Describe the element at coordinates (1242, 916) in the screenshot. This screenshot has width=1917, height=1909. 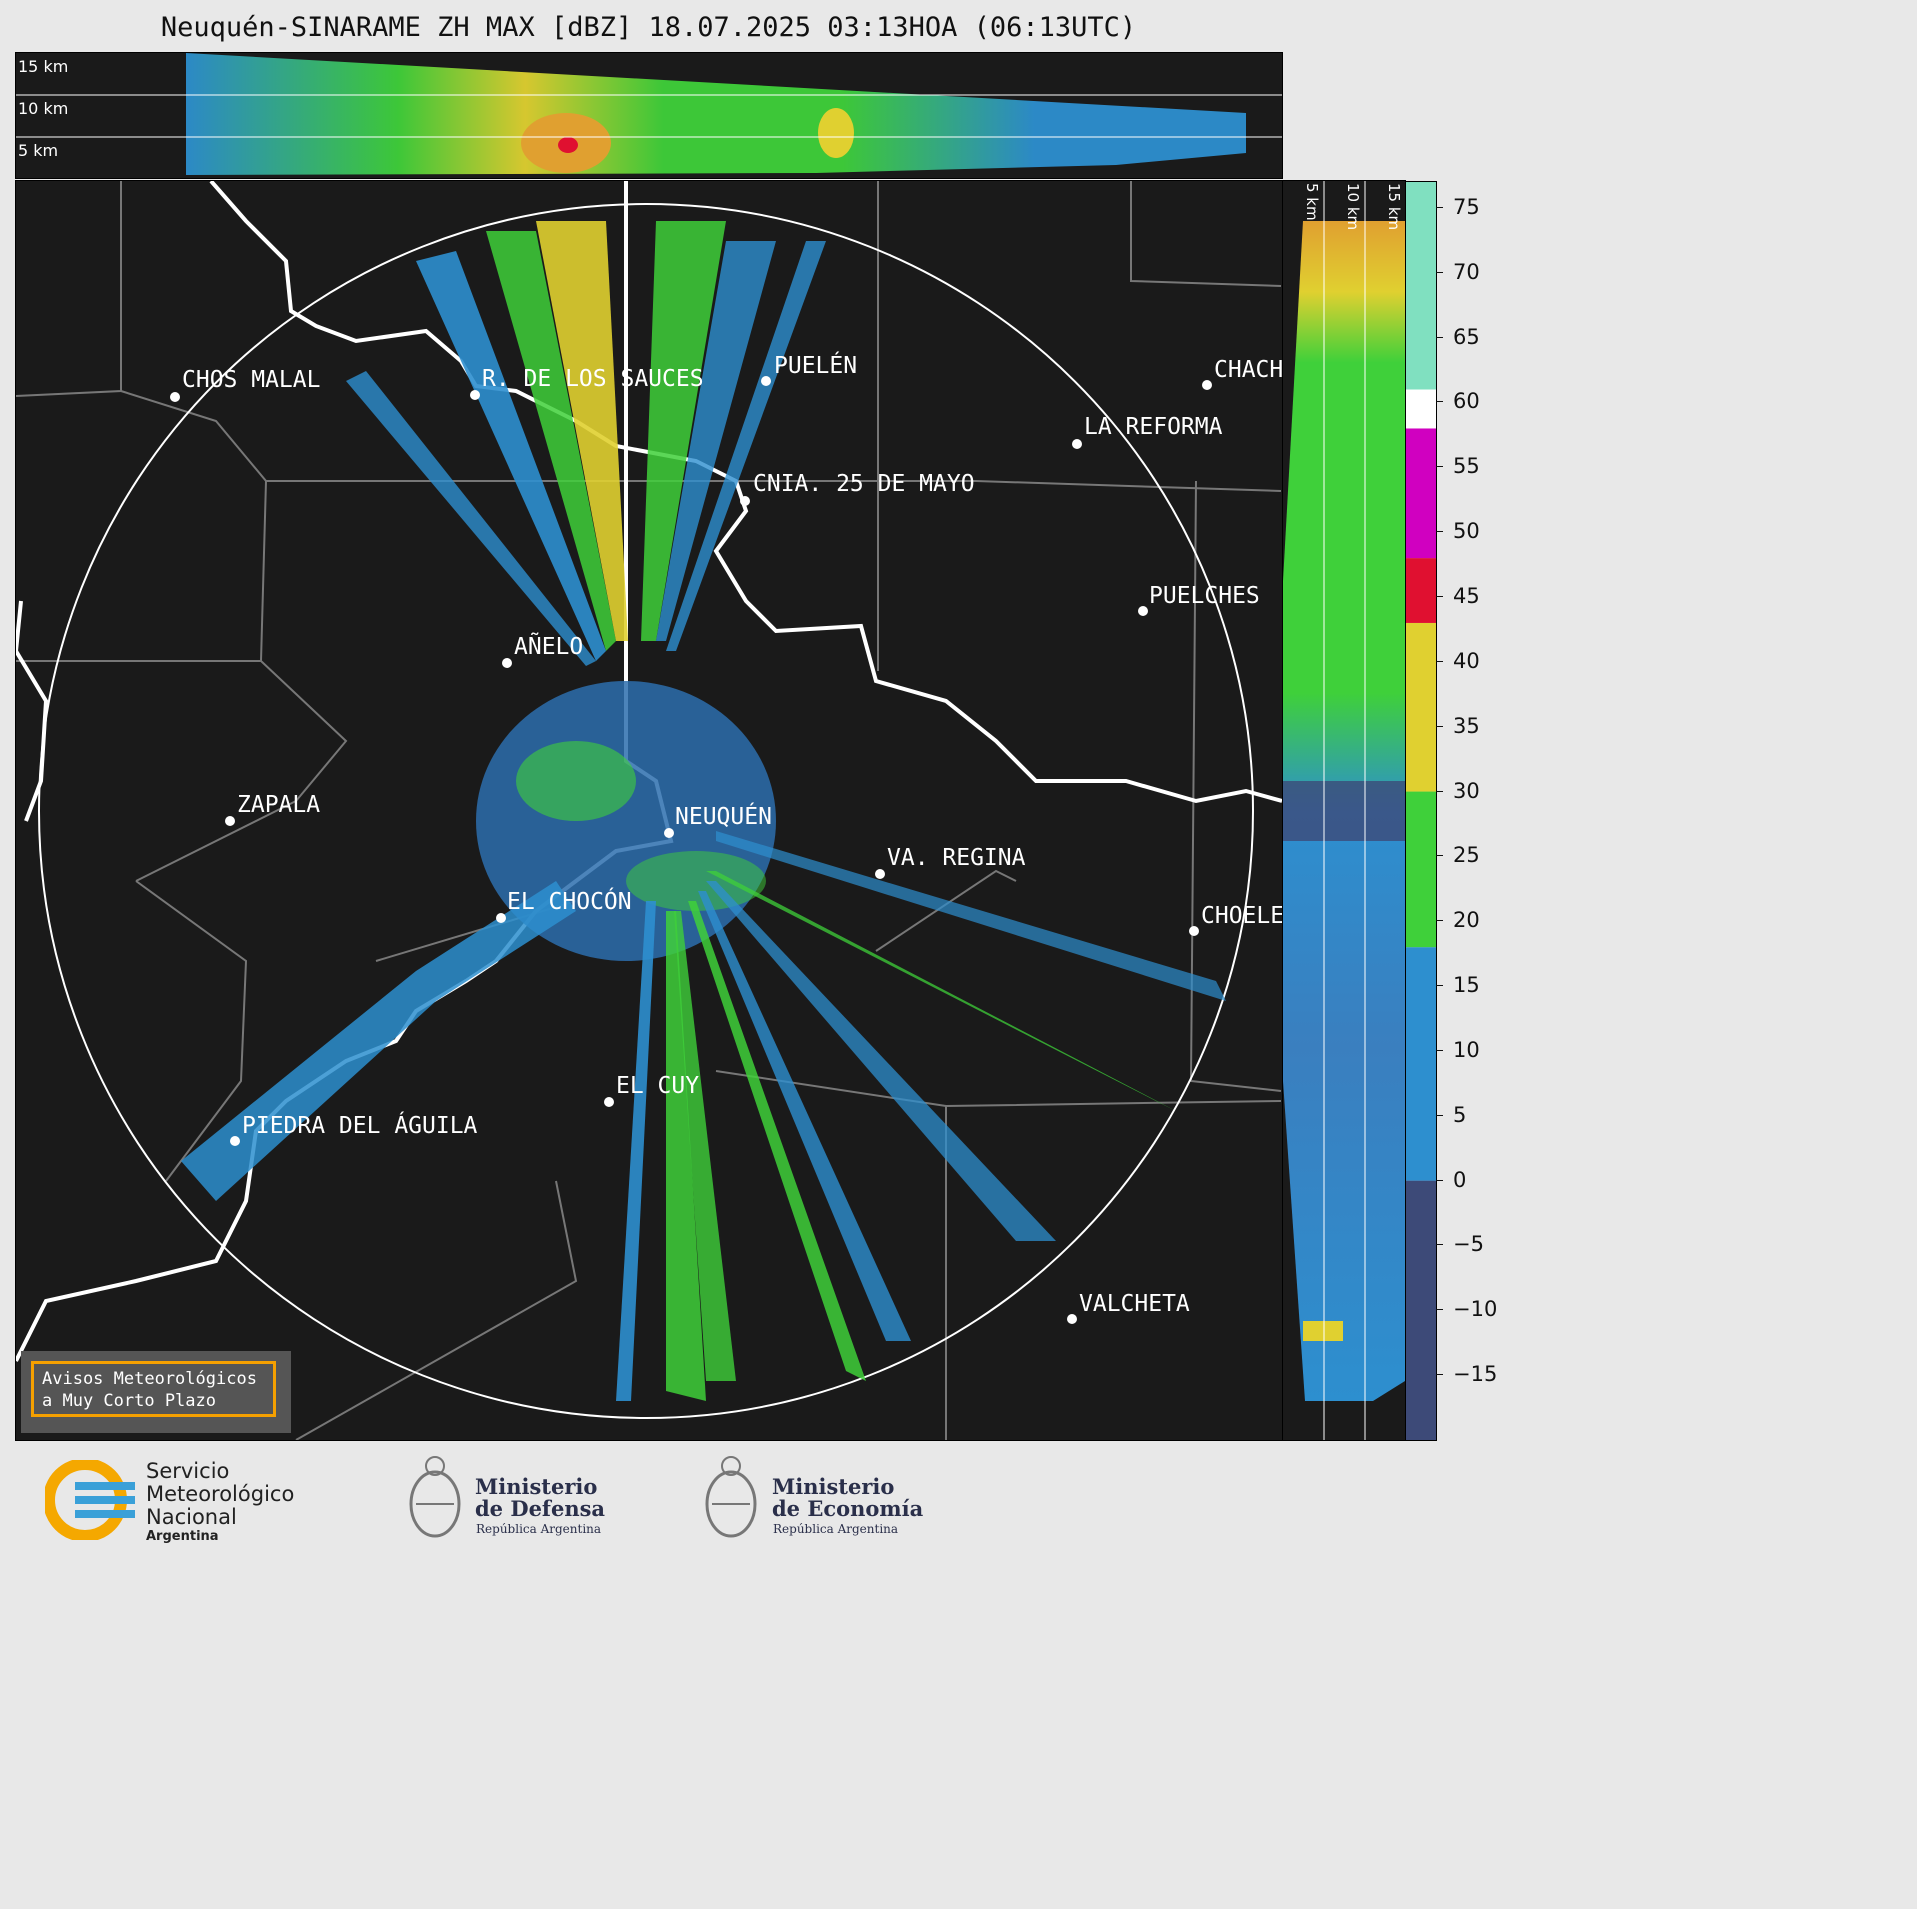
I see `city-label: CHOELE` at that location.